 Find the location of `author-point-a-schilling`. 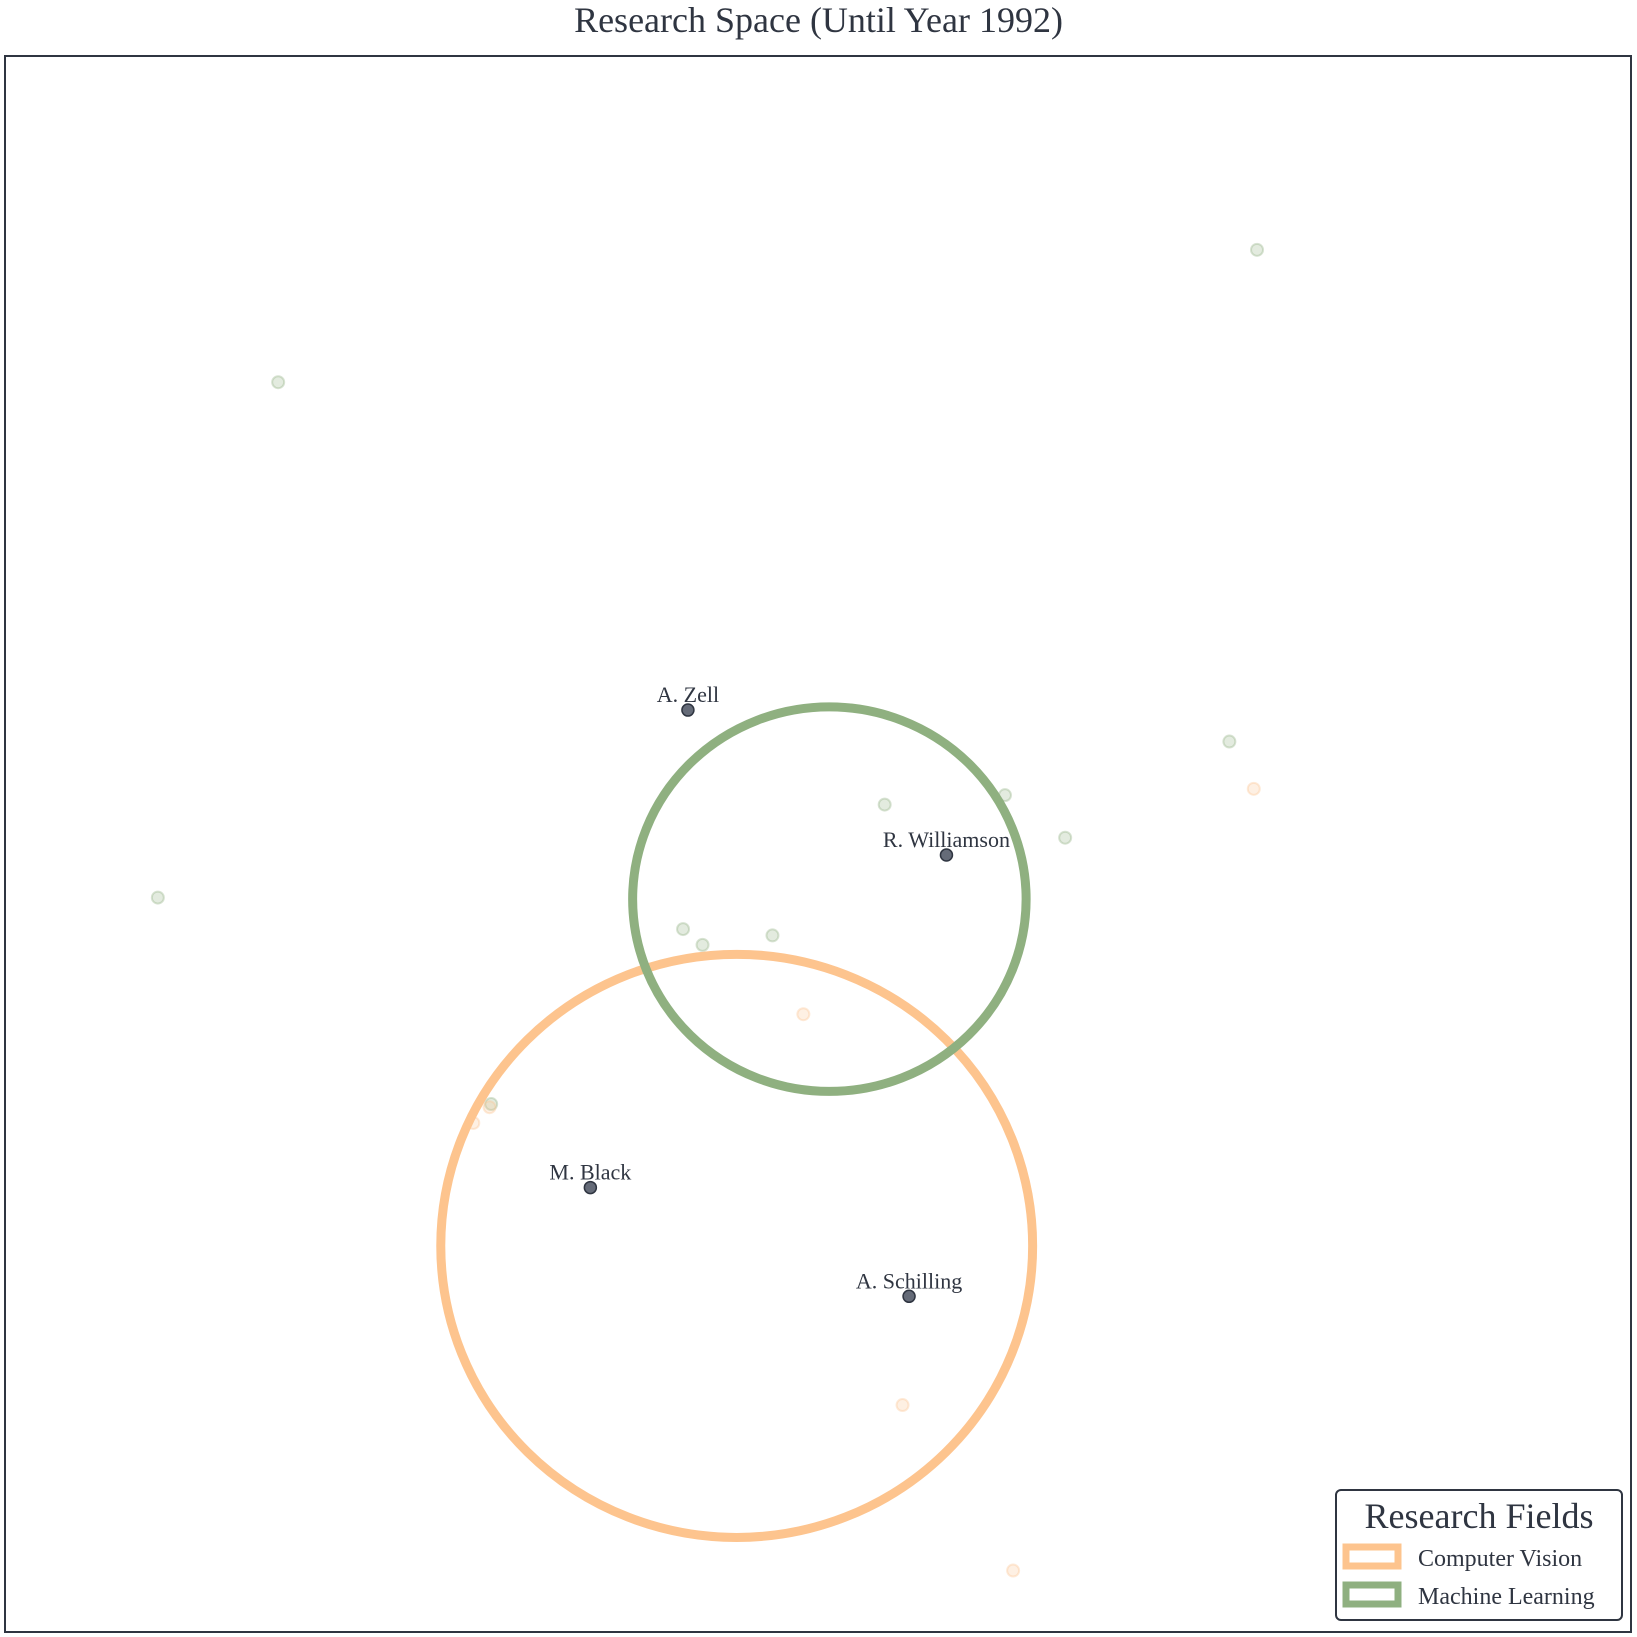

author-point-a-schilling is located at coordinates (909, 1296).